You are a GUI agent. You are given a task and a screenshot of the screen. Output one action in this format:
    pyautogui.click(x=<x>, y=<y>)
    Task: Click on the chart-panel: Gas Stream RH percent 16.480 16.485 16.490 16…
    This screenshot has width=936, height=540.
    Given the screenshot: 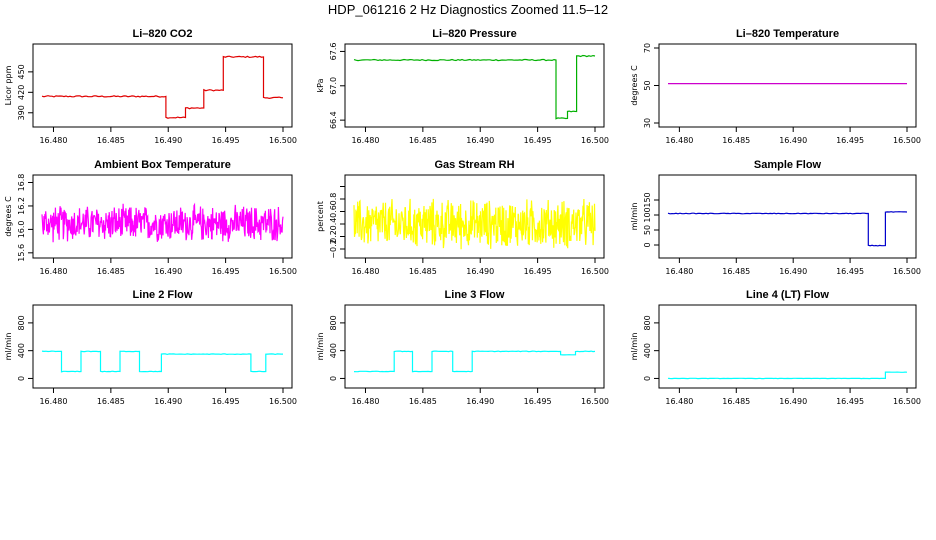 What is the action you would take?
    pyautogui.click(x=462, y=217)
    